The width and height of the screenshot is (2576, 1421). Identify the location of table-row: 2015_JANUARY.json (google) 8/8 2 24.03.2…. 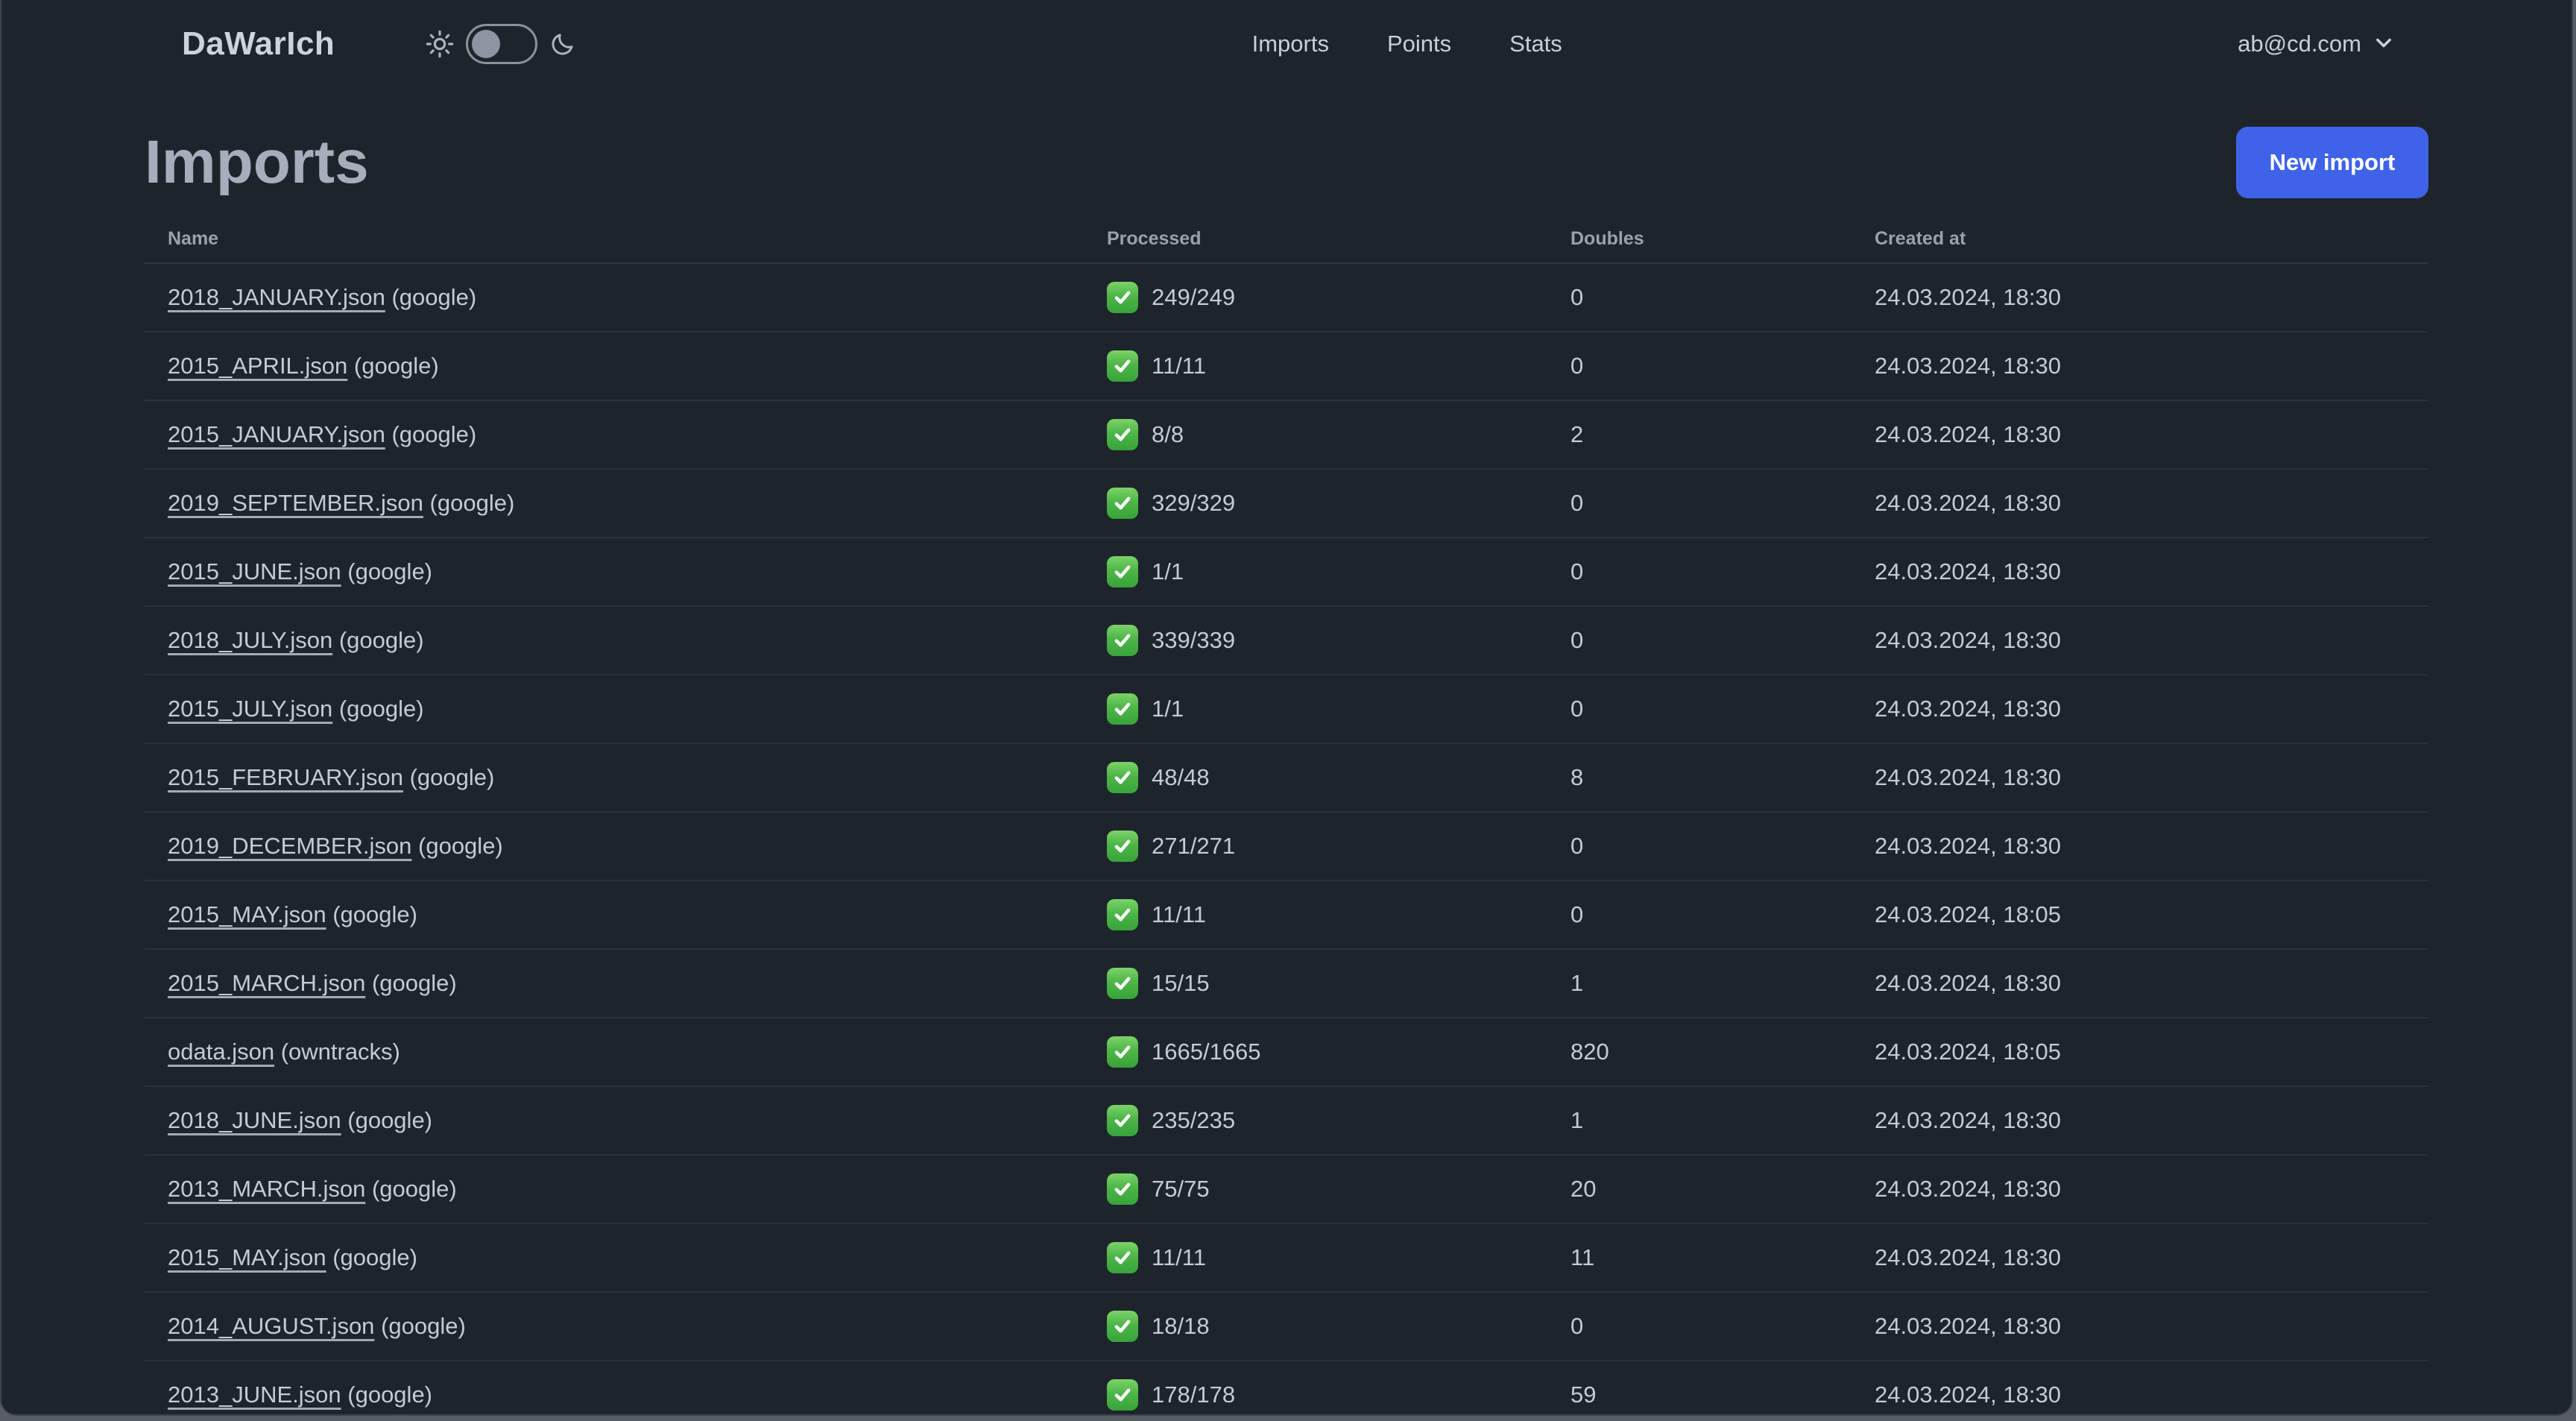
(1286, 435).